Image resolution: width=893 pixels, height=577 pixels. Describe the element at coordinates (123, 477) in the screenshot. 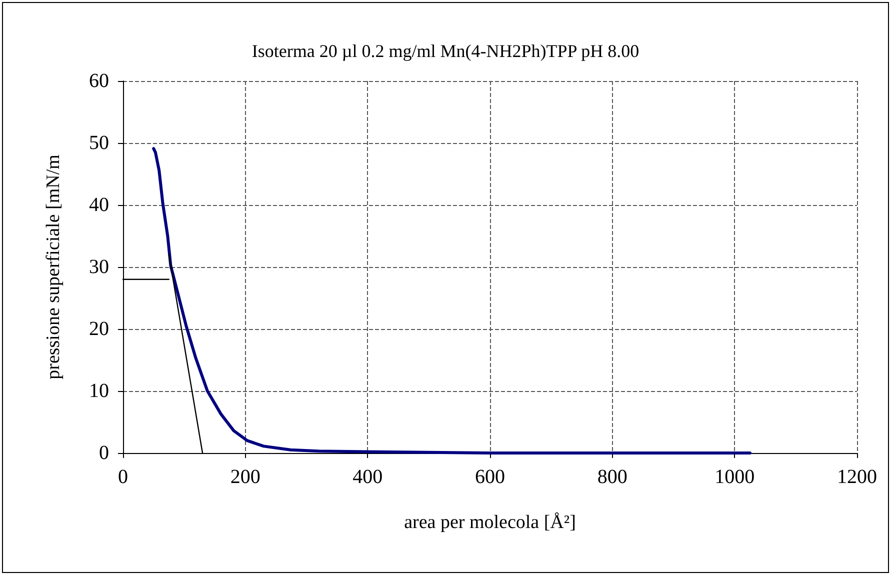

I see `x-tick-label: 0` at that location.